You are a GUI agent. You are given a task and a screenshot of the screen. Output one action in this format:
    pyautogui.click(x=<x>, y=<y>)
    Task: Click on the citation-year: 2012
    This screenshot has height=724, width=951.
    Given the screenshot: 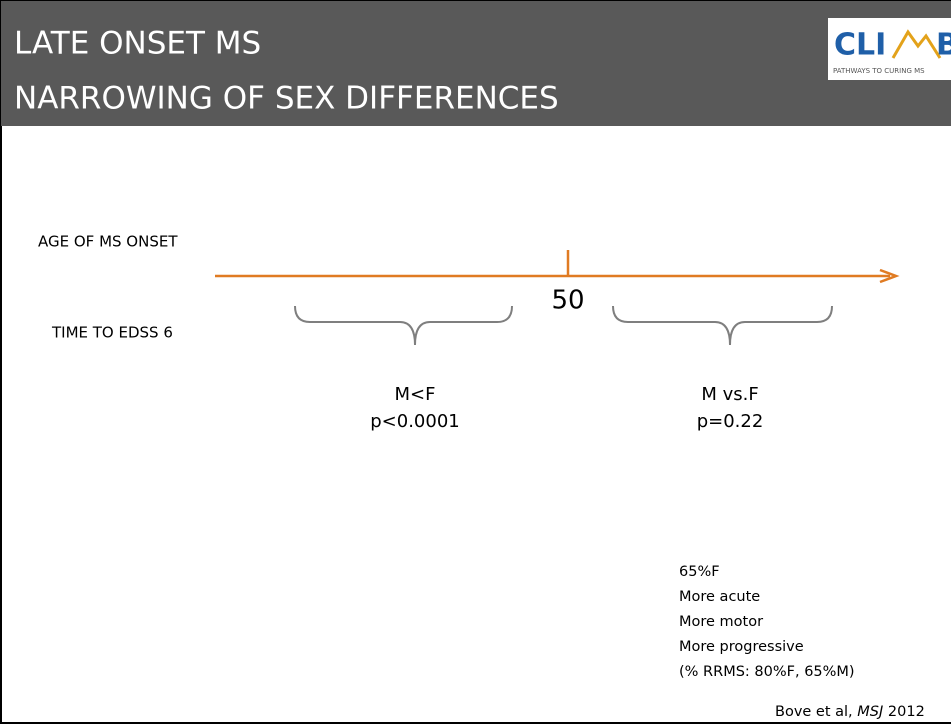 What is the action you would take?
    pyautogui.click(x=904, y=712)
    